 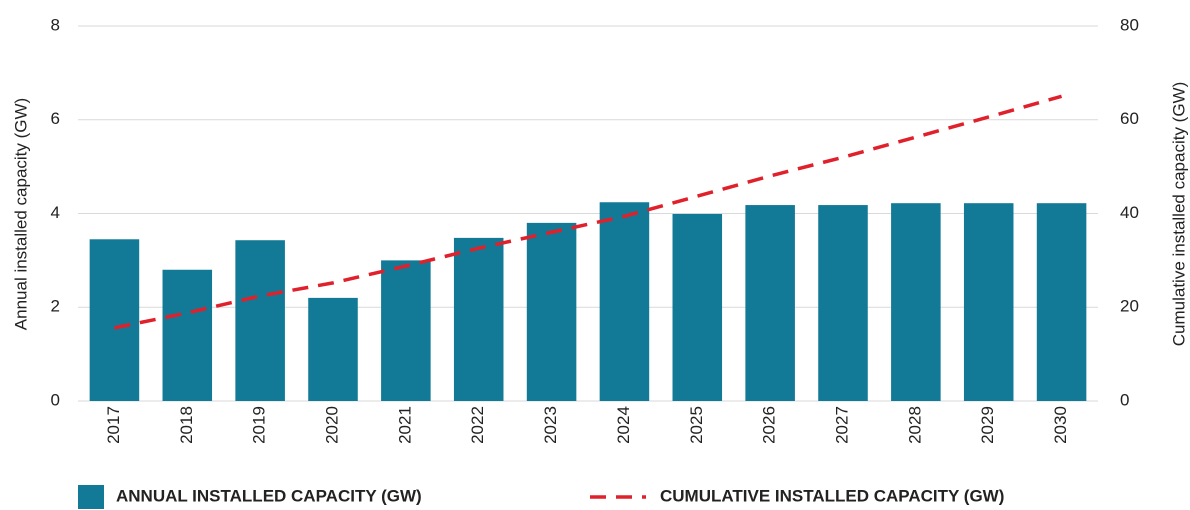 I want to click on x-tick-label: 2027, so click(x=841, y=425).